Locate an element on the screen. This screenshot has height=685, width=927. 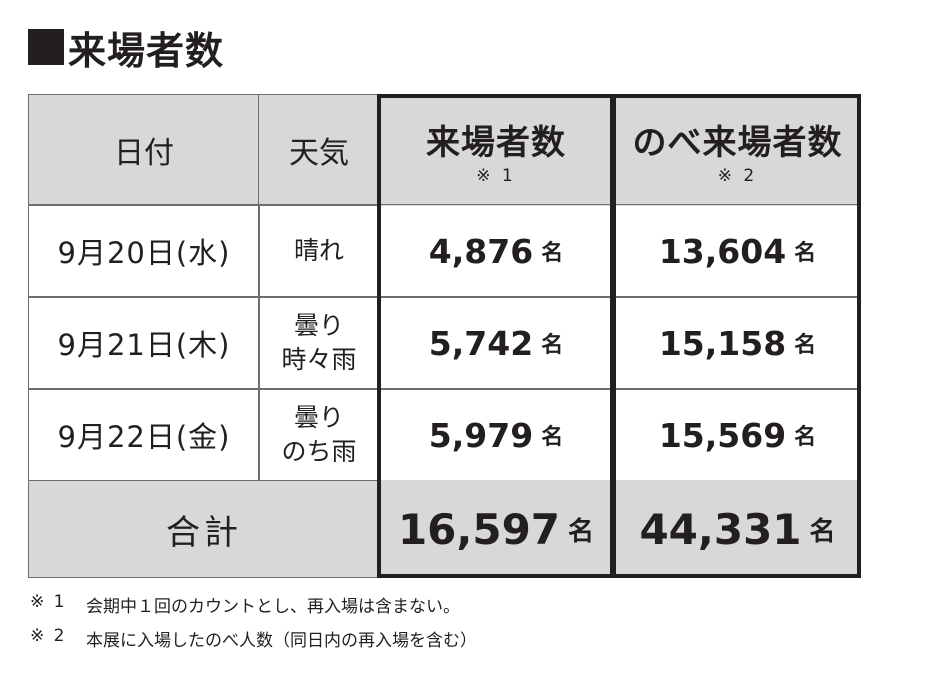
row2-total-visits-unit: 名 is located at coordinates (805, 345).